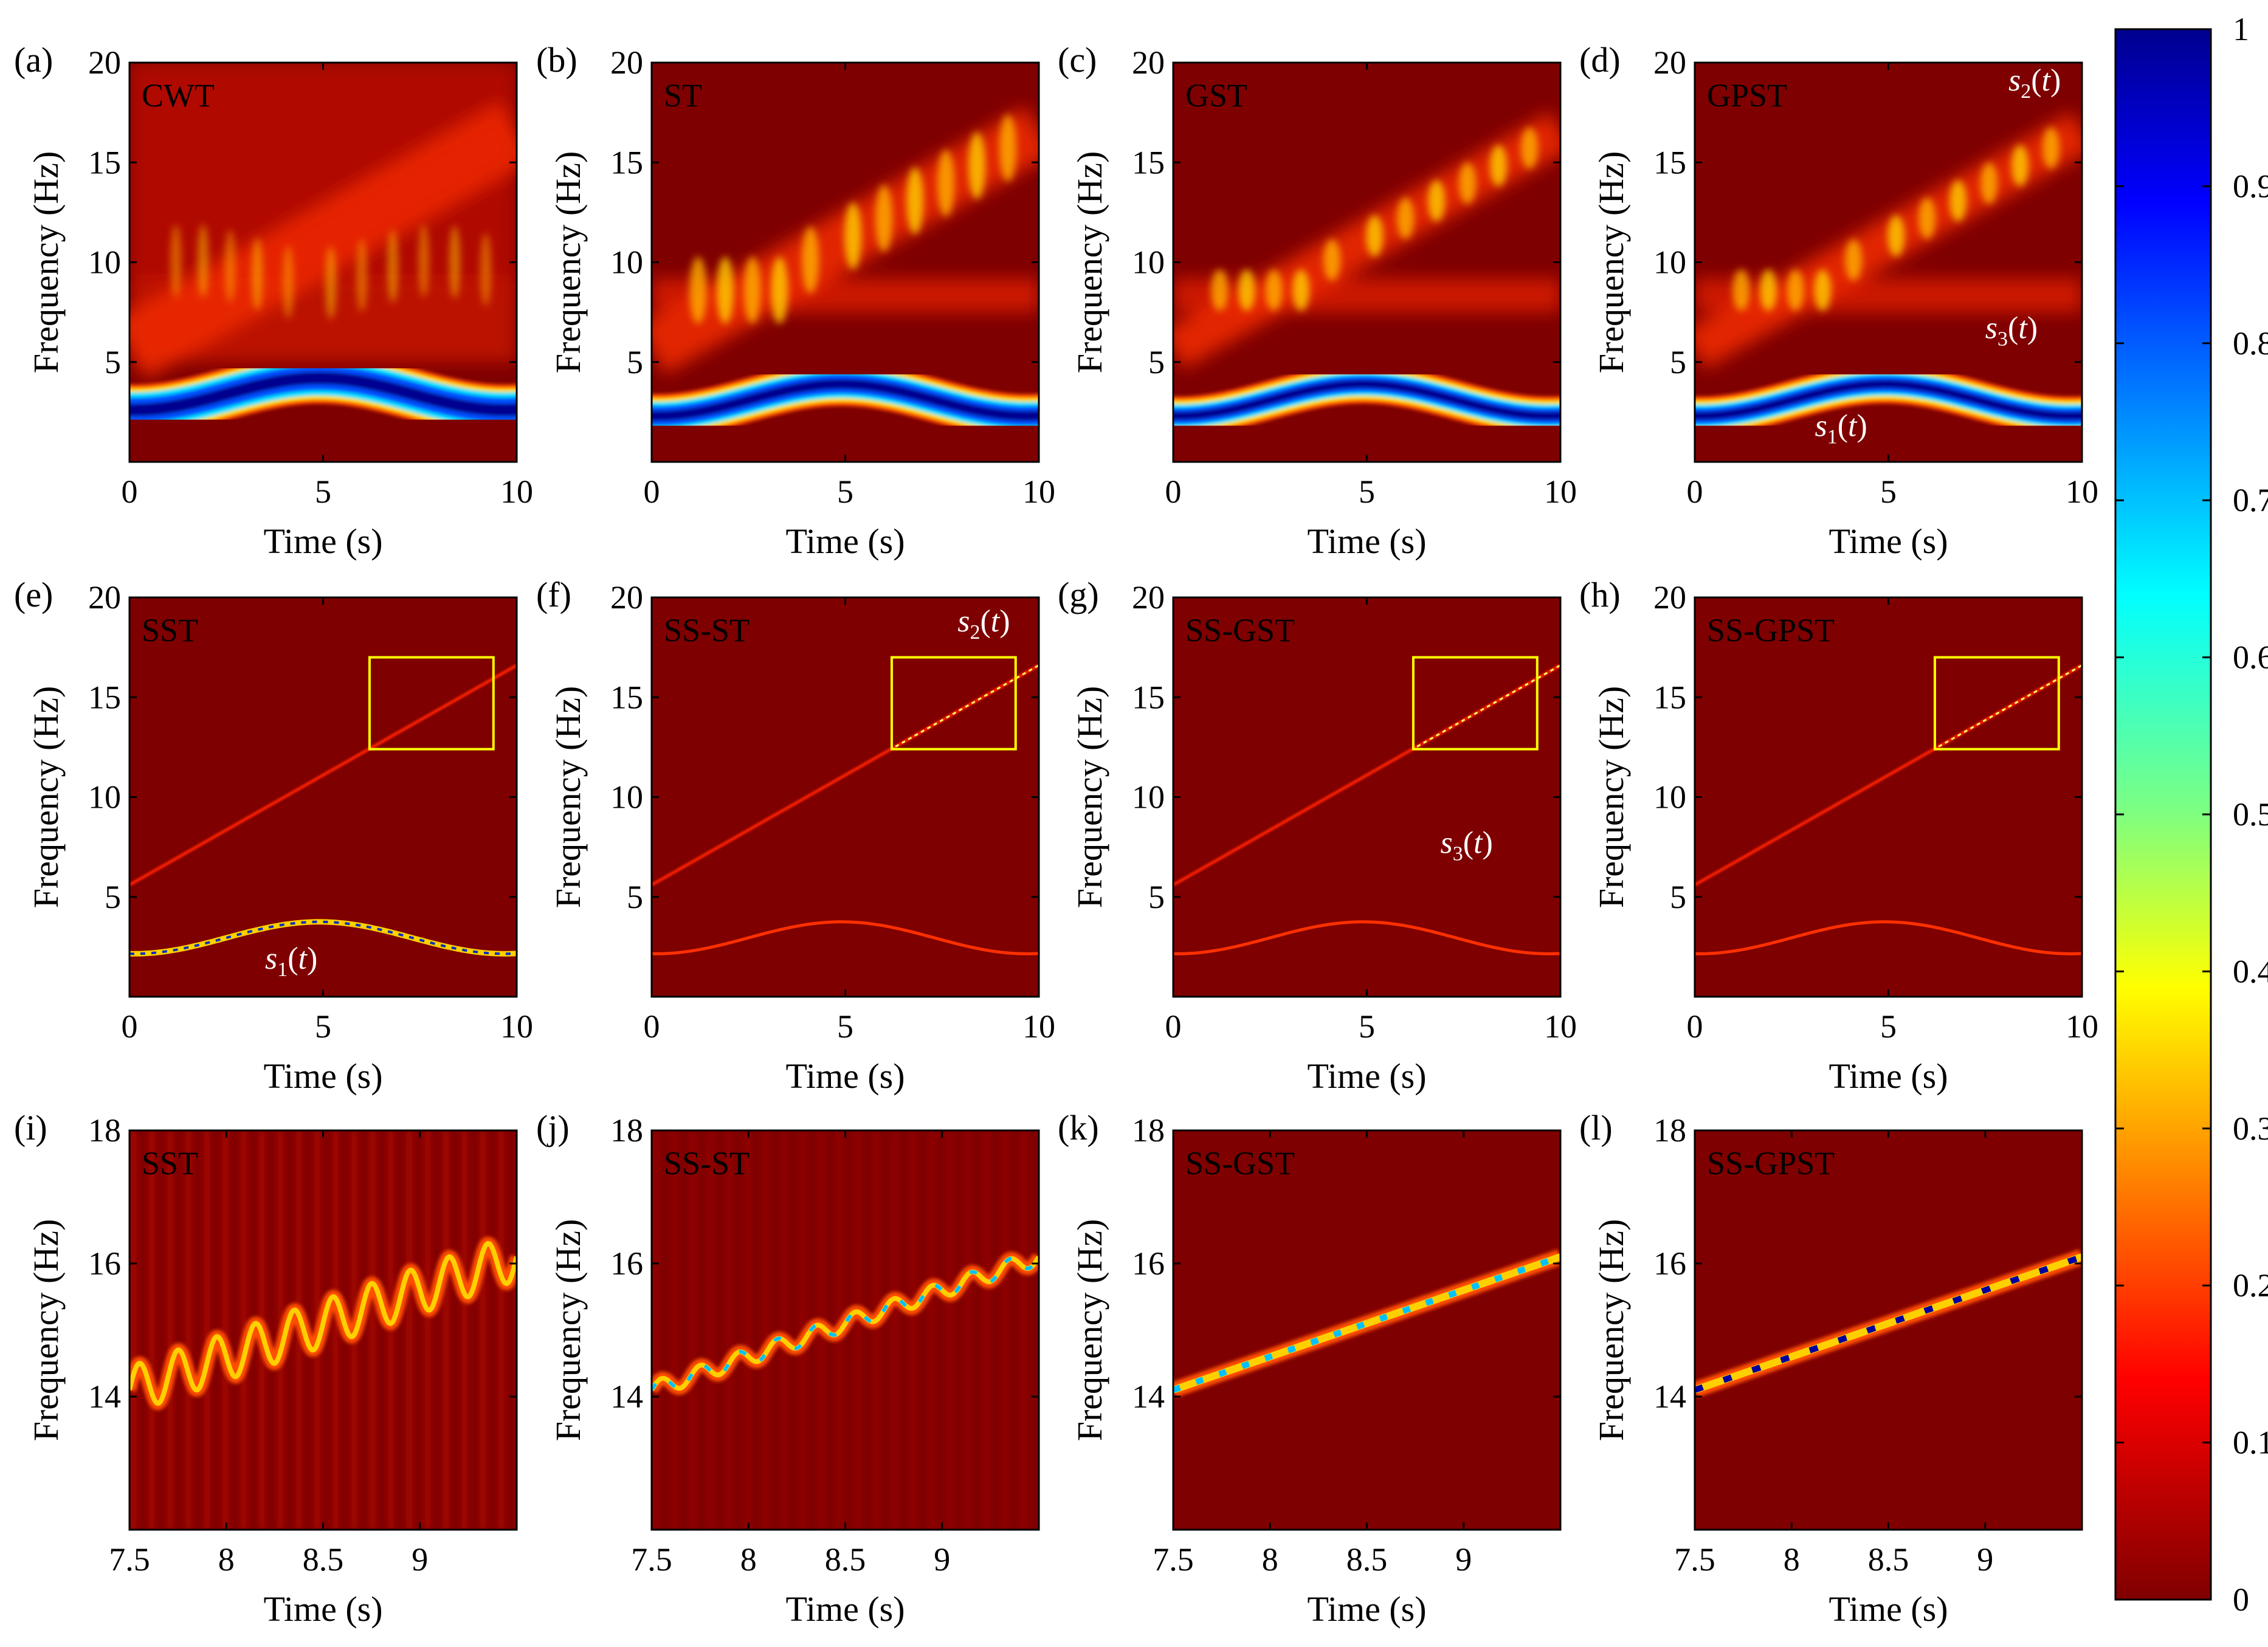 Image resolution: width=2268 pixels, height=1647 pixels. Describe the element at coordinates (2034, 83) in the screenshot. I see `annotation-s2: s2(t)` at that location.